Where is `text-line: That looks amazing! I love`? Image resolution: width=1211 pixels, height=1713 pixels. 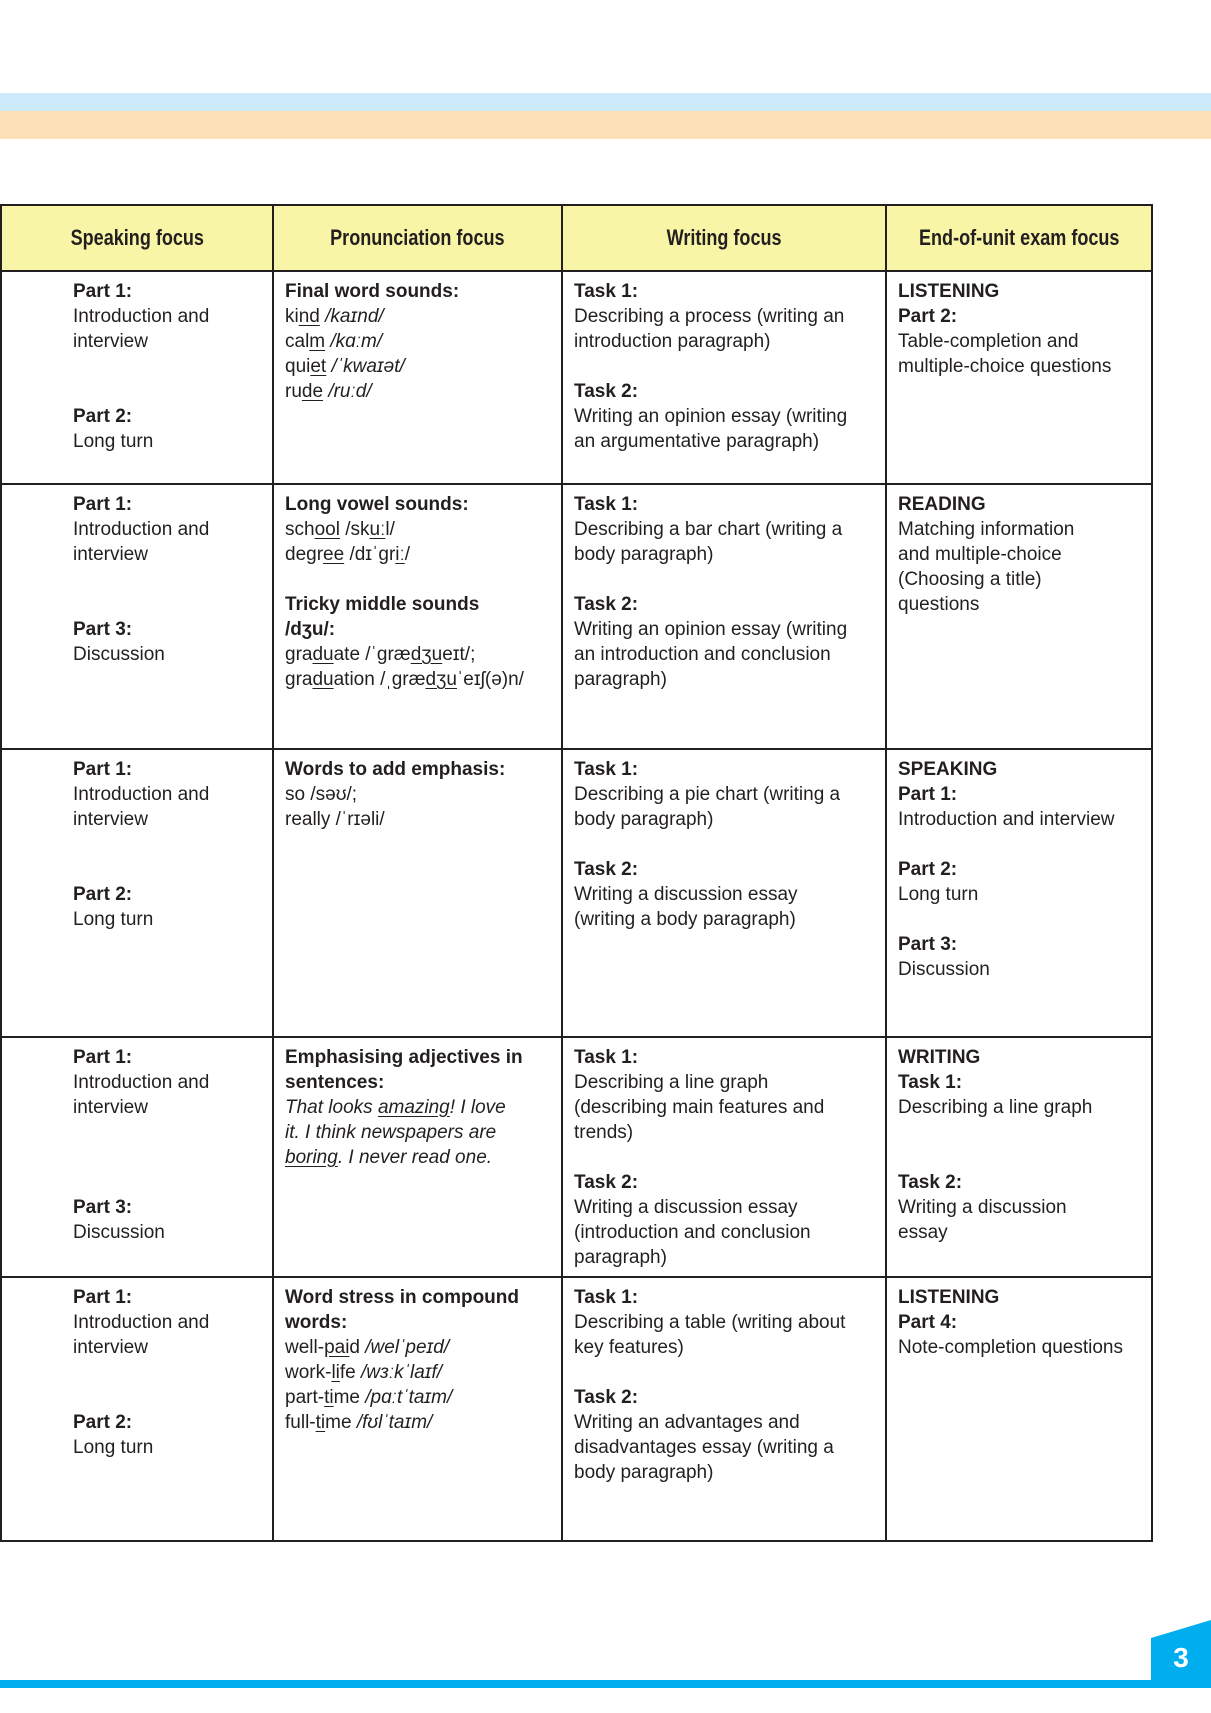
text-line: That looks amazing! I love is located at coordinates (423, 1107).